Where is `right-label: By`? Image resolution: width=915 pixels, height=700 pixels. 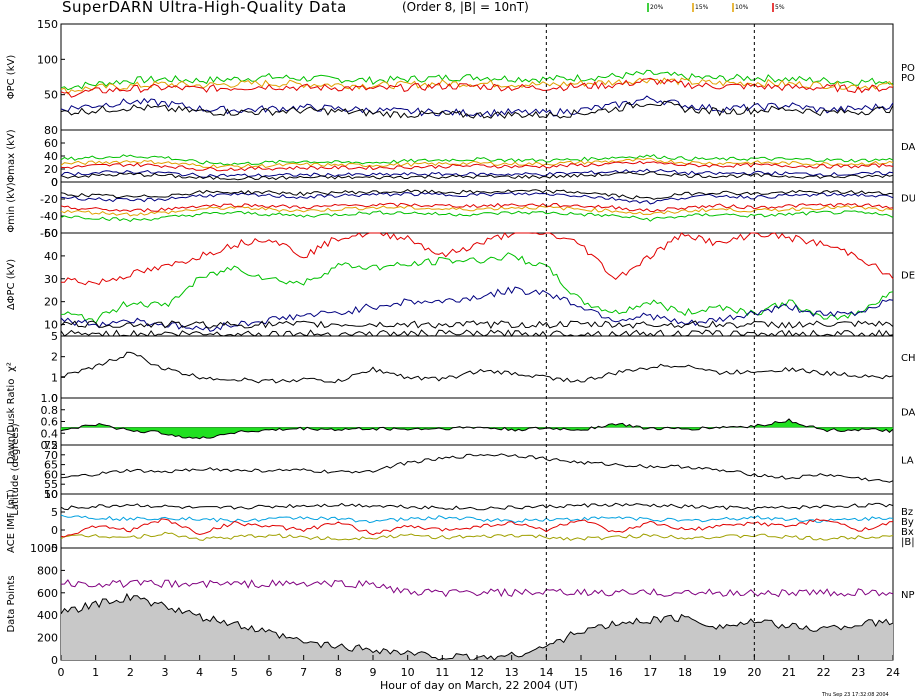
right-label: By is located at coordinates (907, 522).